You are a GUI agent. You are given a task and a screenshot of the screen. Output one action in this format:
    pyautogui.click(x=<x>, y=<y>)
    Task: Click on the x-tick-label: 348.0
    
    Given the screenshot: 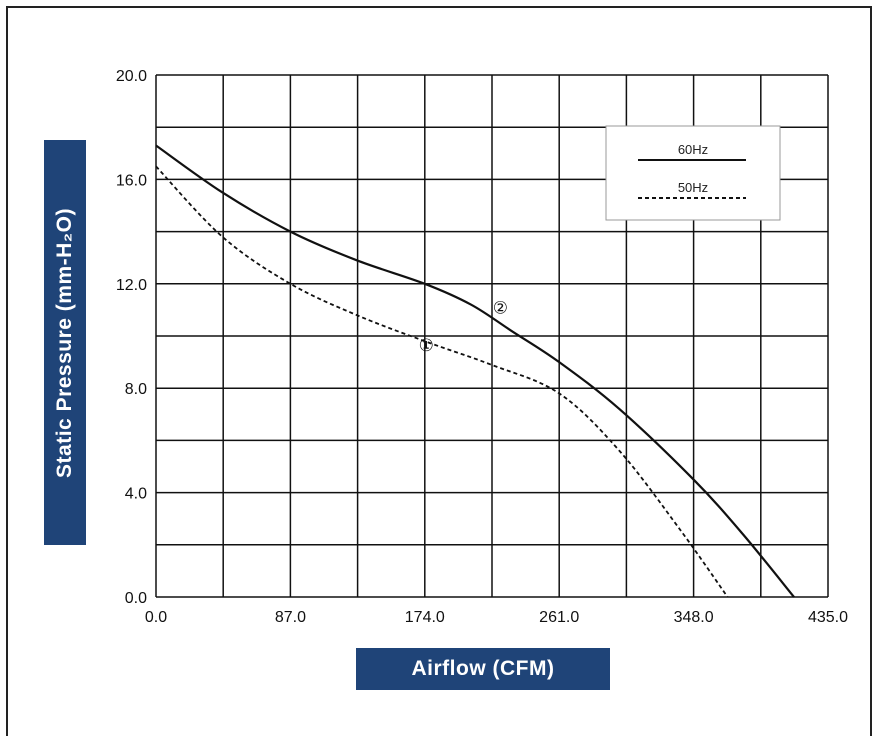 What is the action you would take?
    pyautogui.click(x=694, y=617)
    